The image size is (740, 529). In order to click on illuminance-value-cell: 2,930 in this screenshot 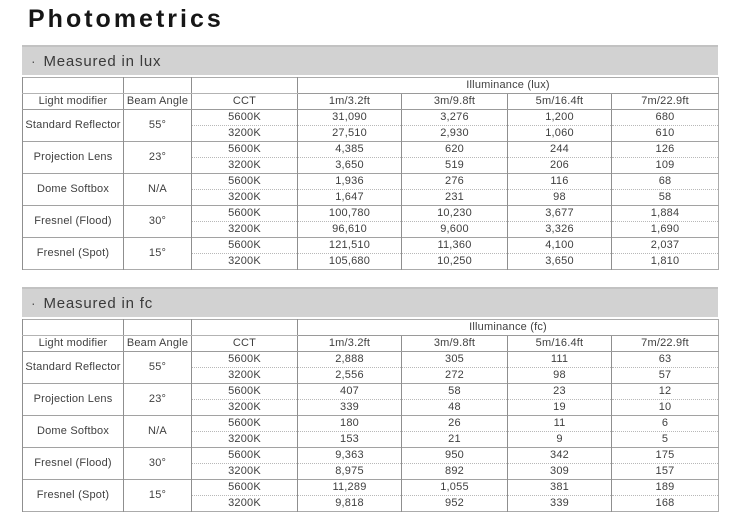, I will do `click(454, 133)`.